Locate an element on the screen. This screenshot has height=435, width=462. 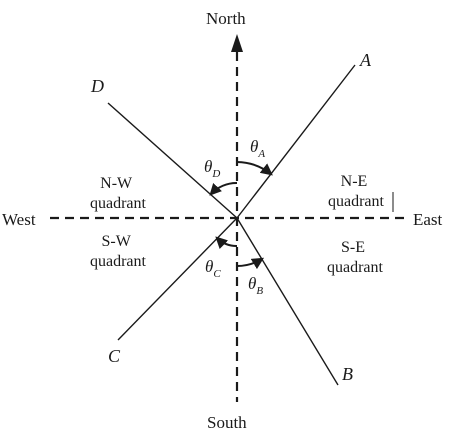
sw-quadrant-label: S-W quadrant is located at coordinates (118, 251).